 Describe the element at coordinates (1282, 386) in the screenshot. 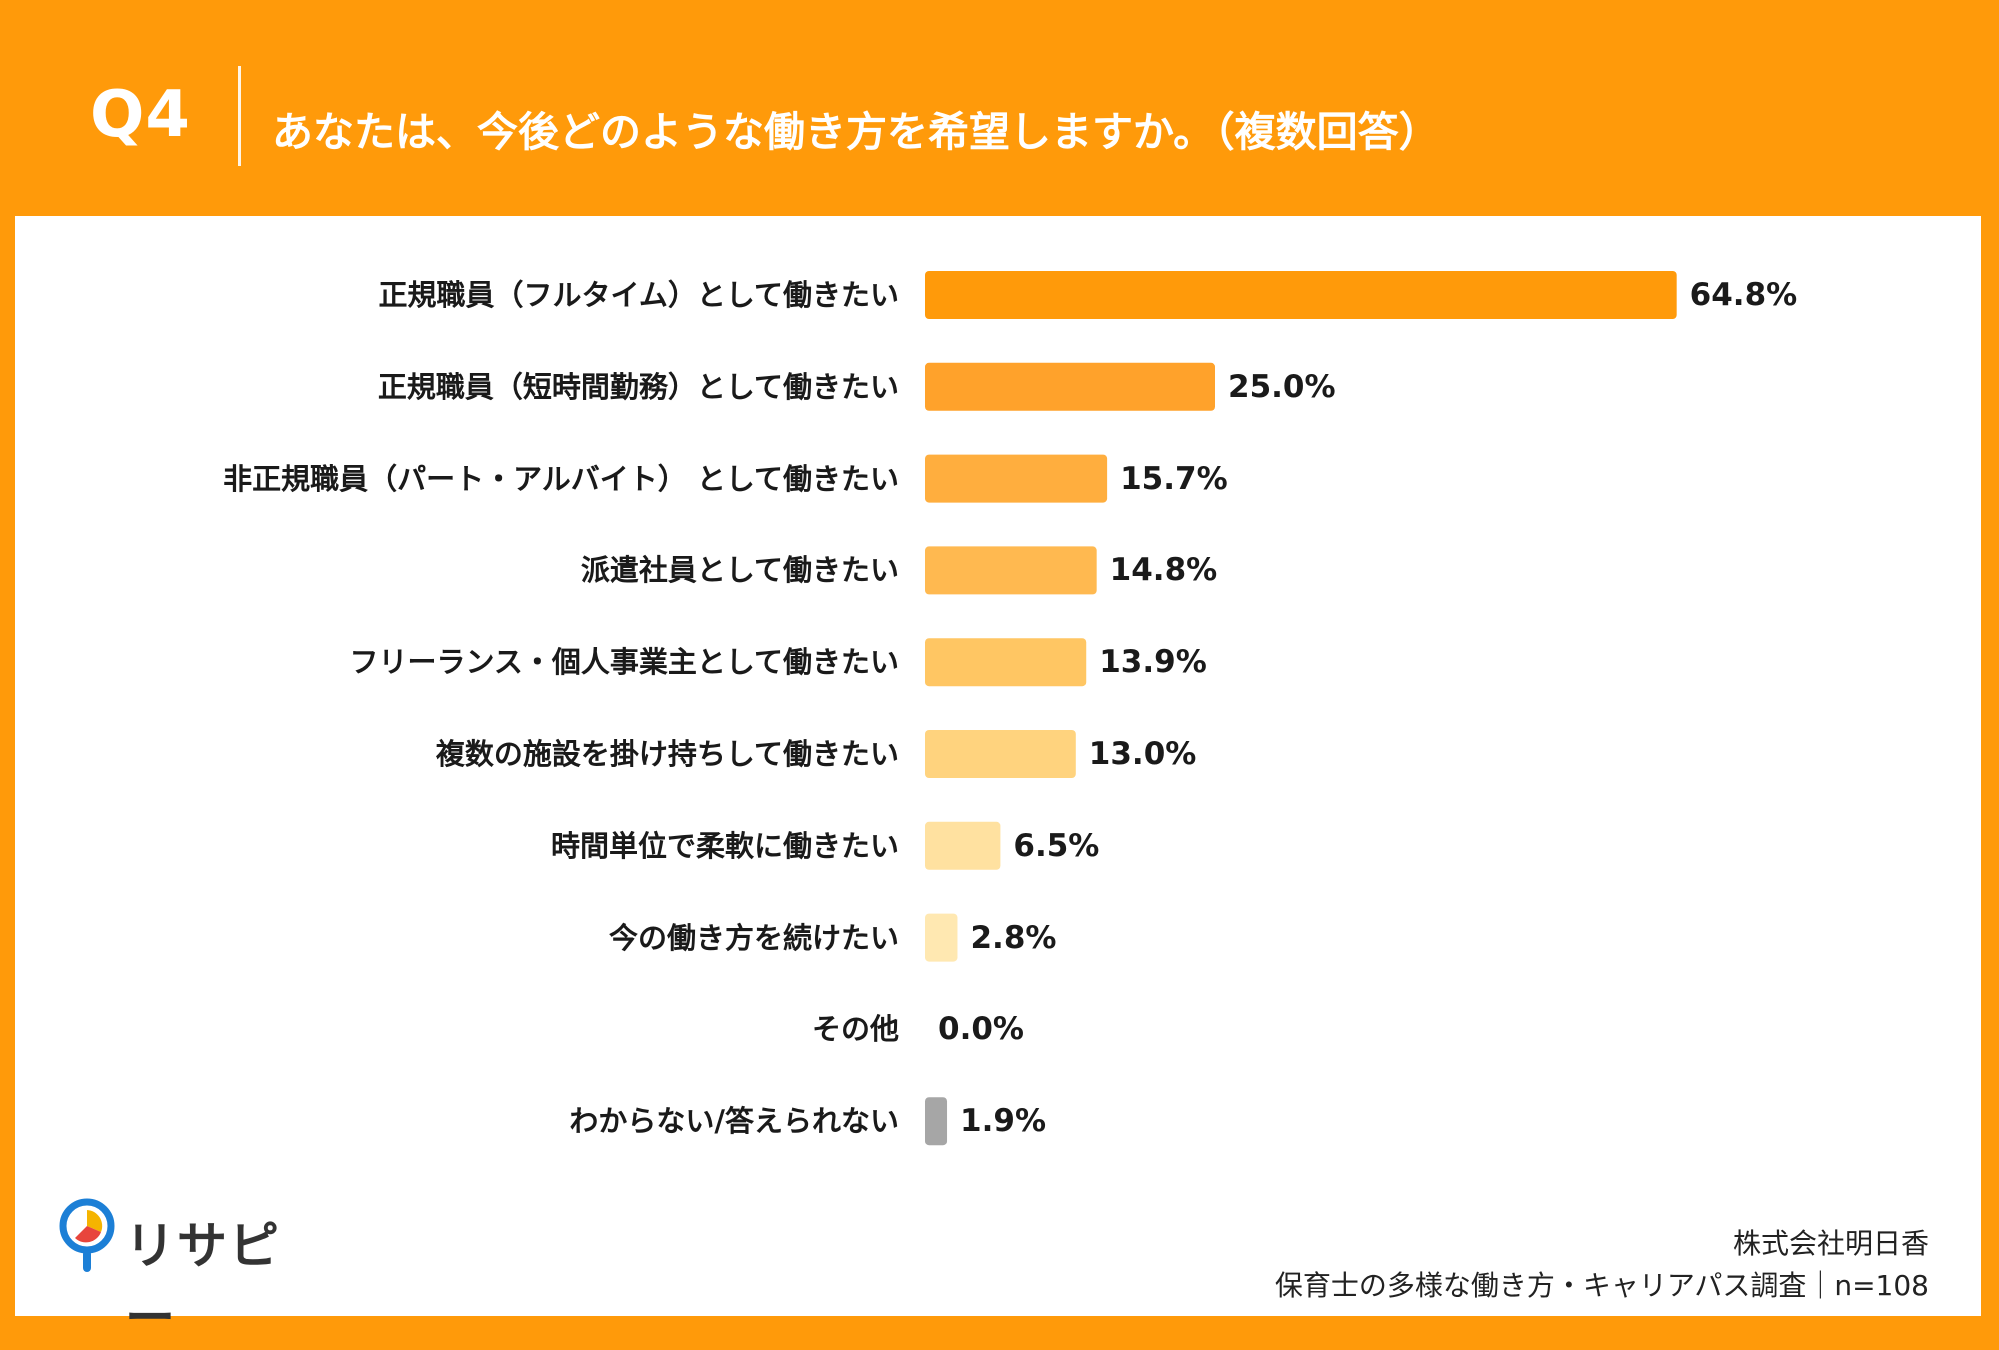

I see `value-label: 25.0%` at that location.